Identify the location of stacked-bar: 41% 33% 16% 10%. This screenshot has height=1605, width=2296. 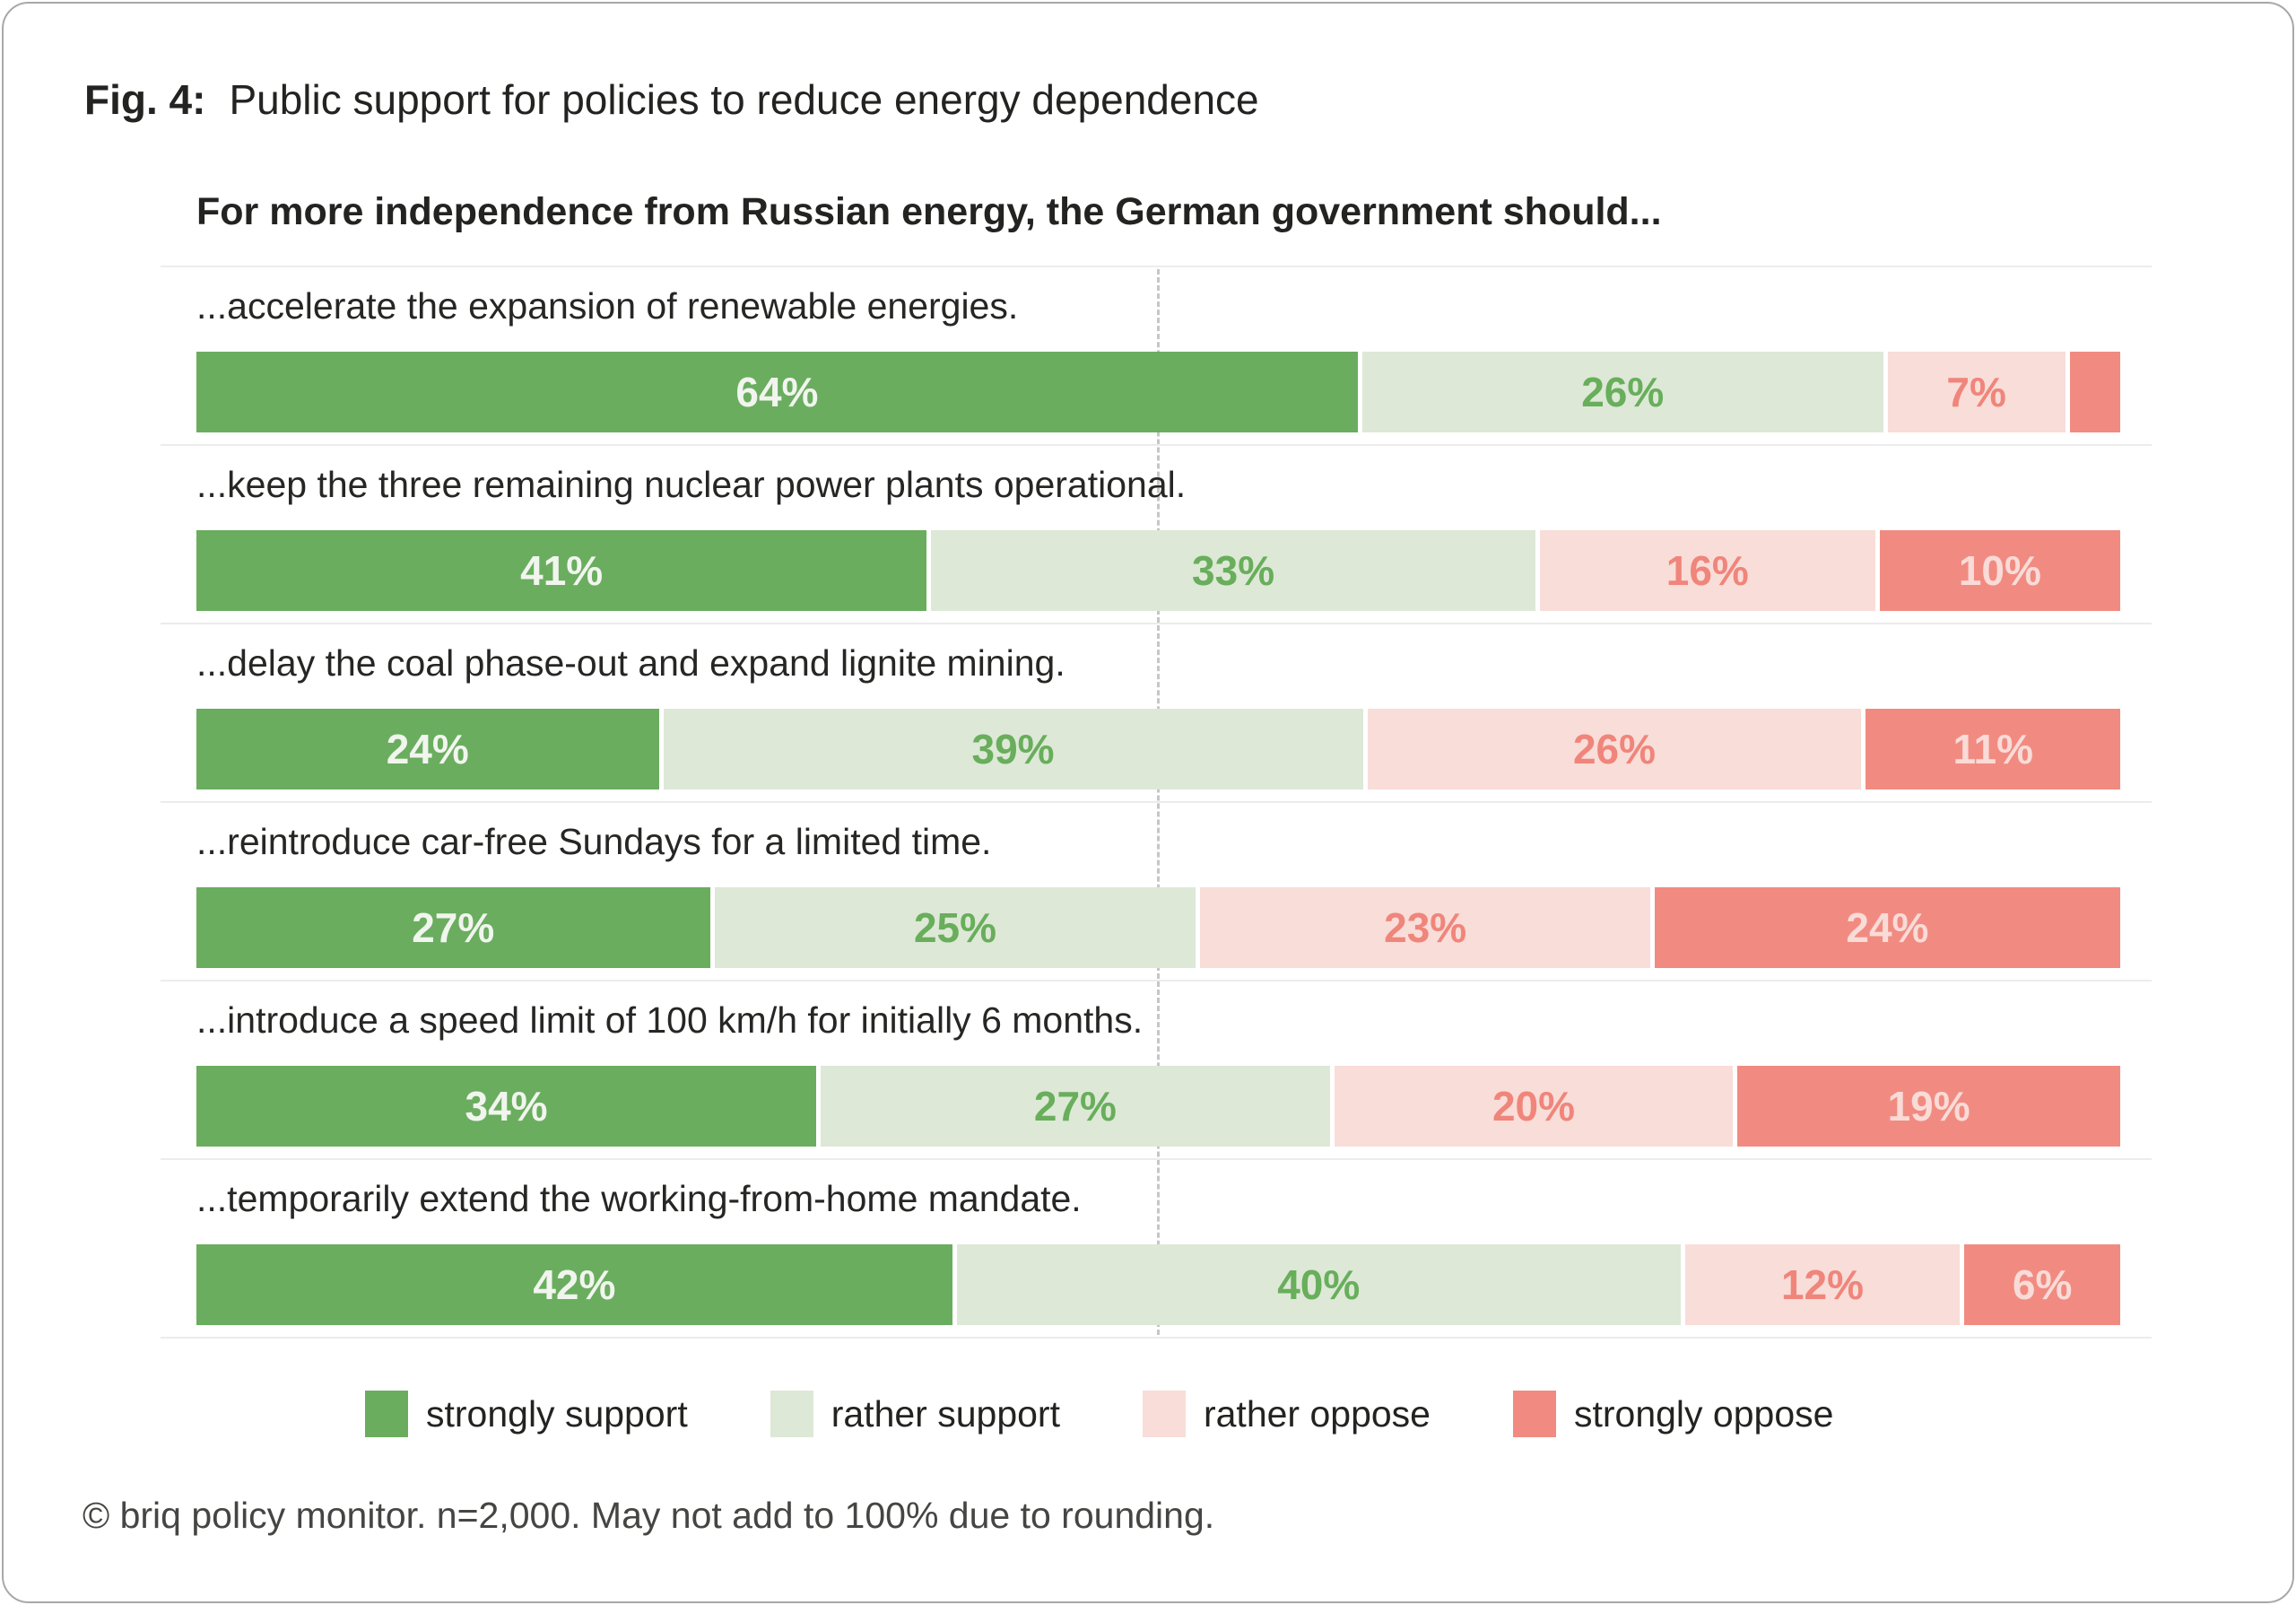
(1158, 570).